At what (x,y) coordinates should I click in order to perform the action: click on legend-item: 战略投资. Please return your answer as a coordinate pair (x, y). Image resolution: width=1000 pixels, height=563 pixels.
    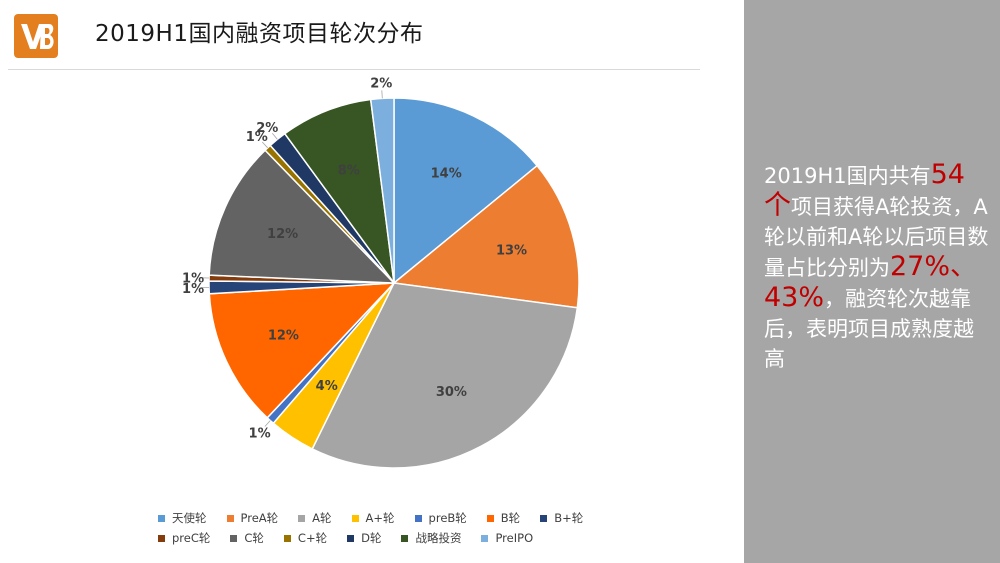
    Looking at the image, I should click on (431, 538).